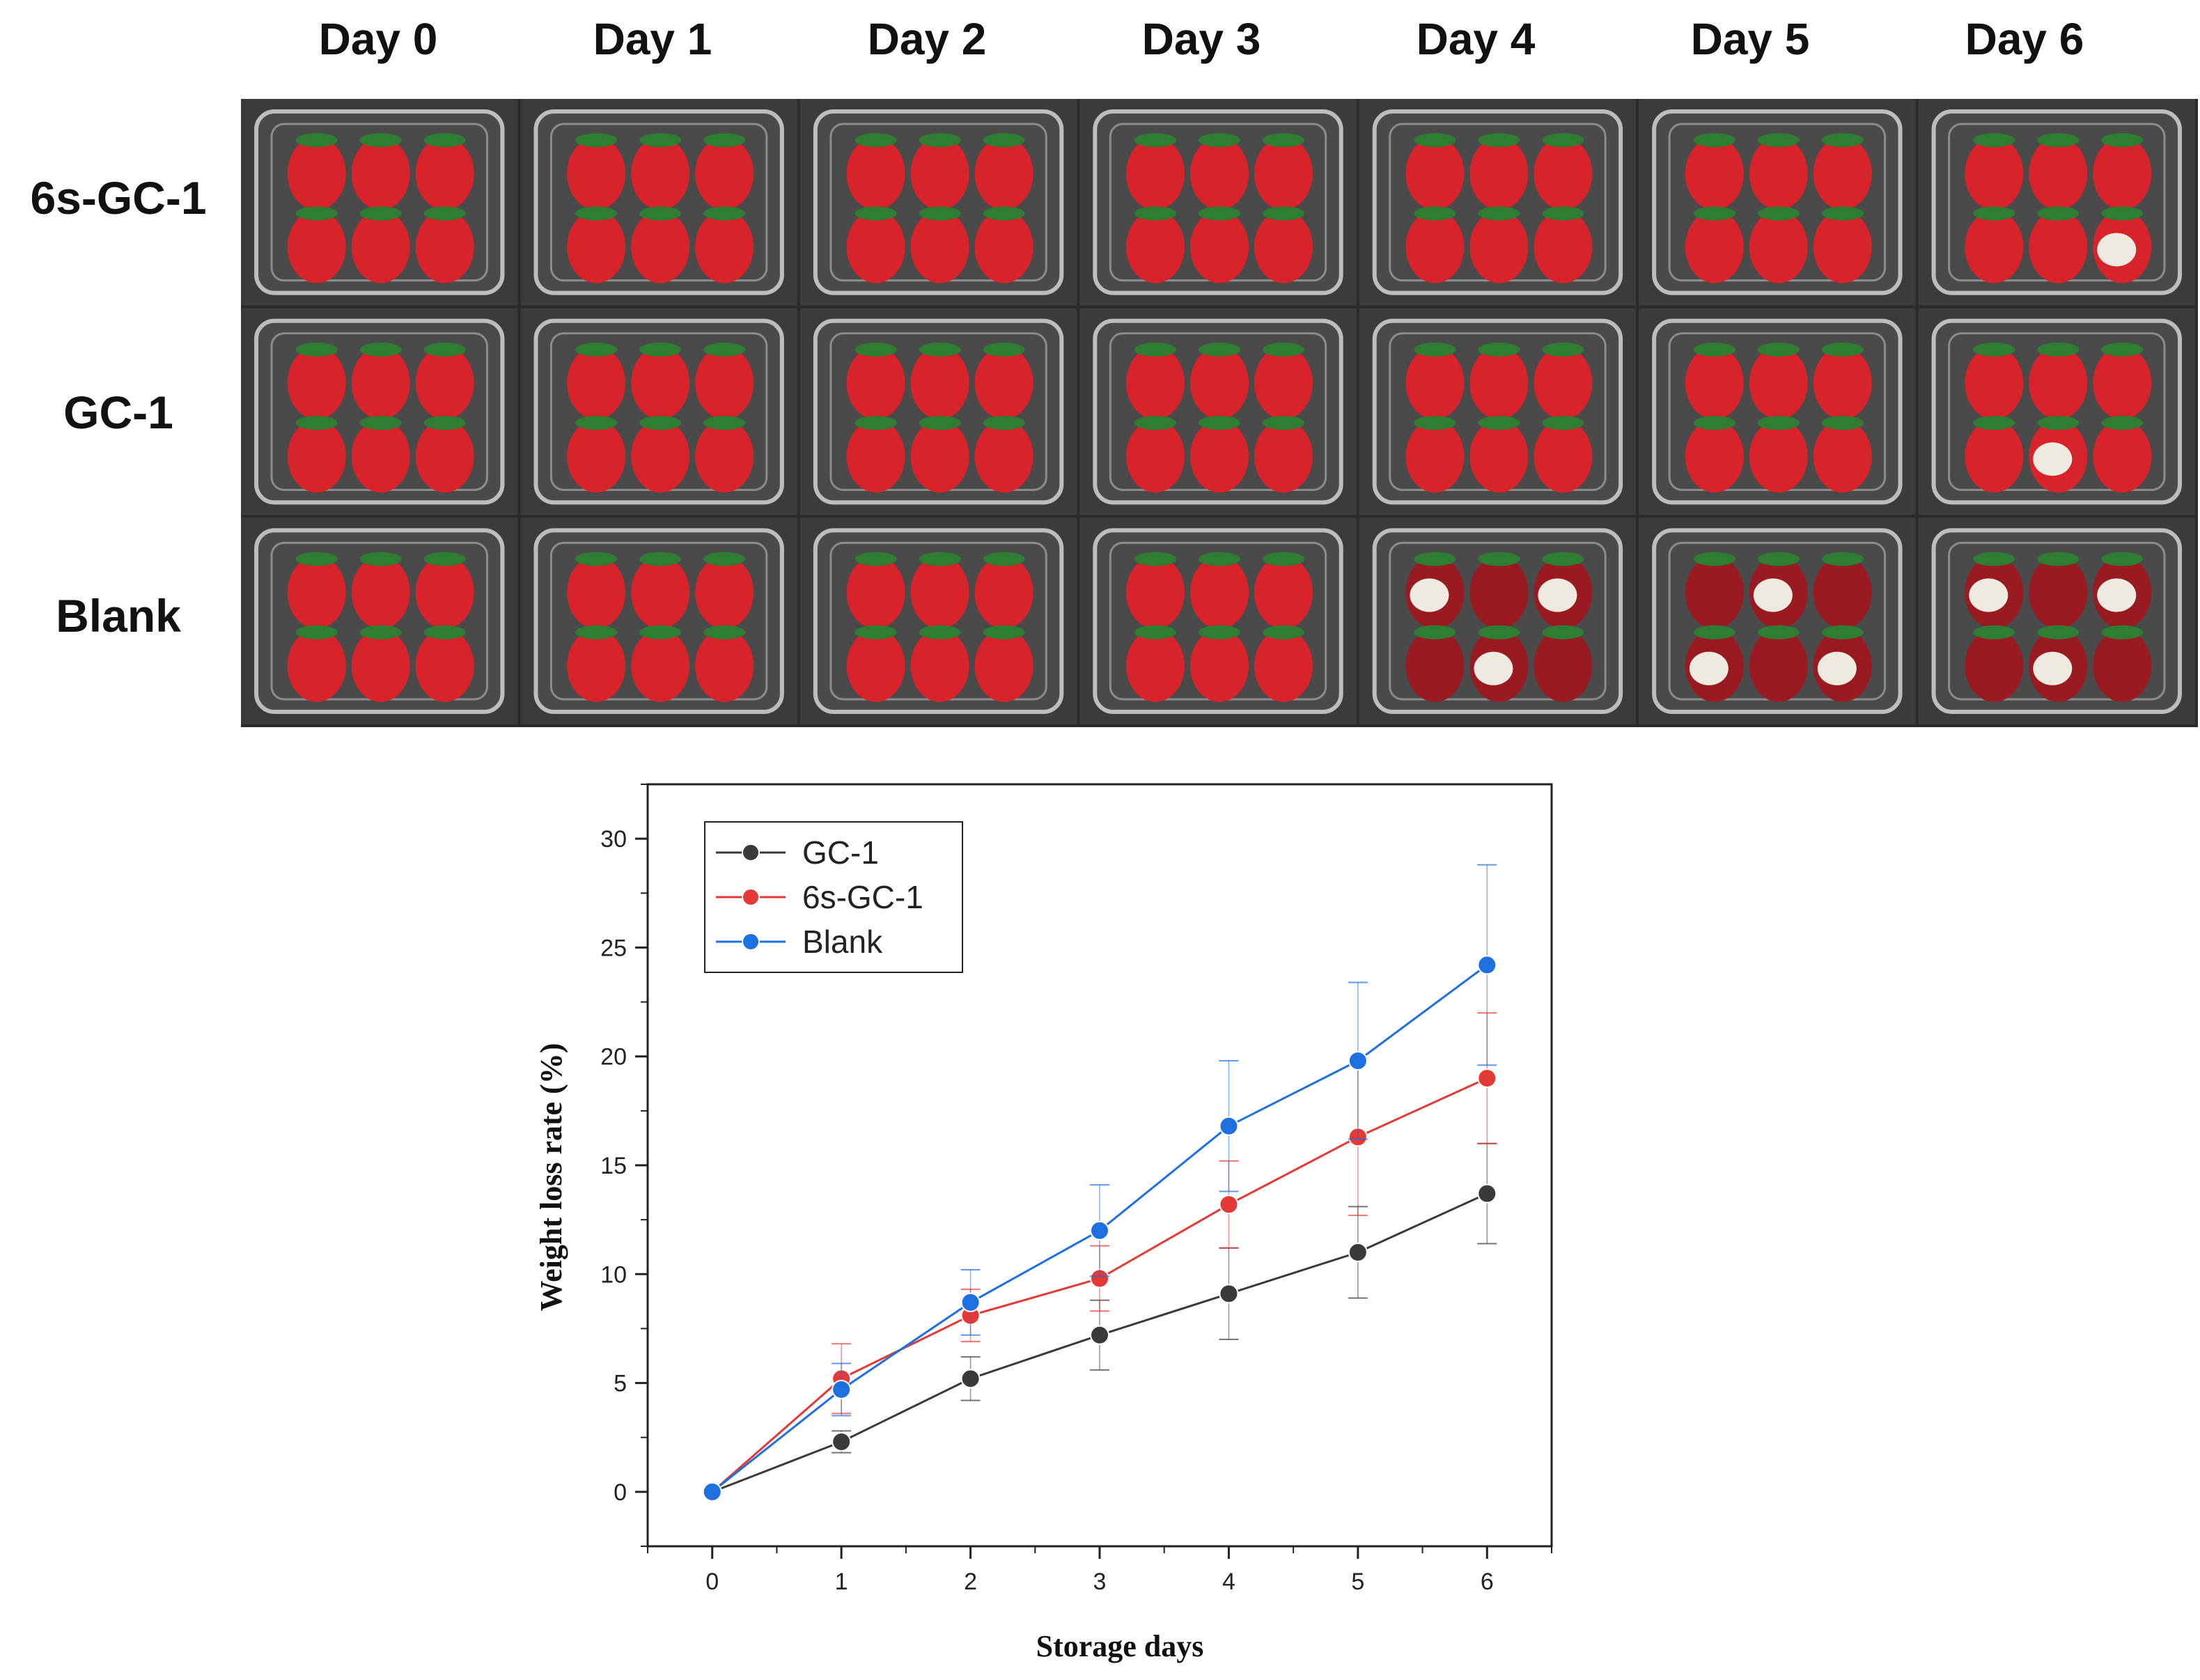  I want to click on row-label-blank: Blank, so click(118, 615).